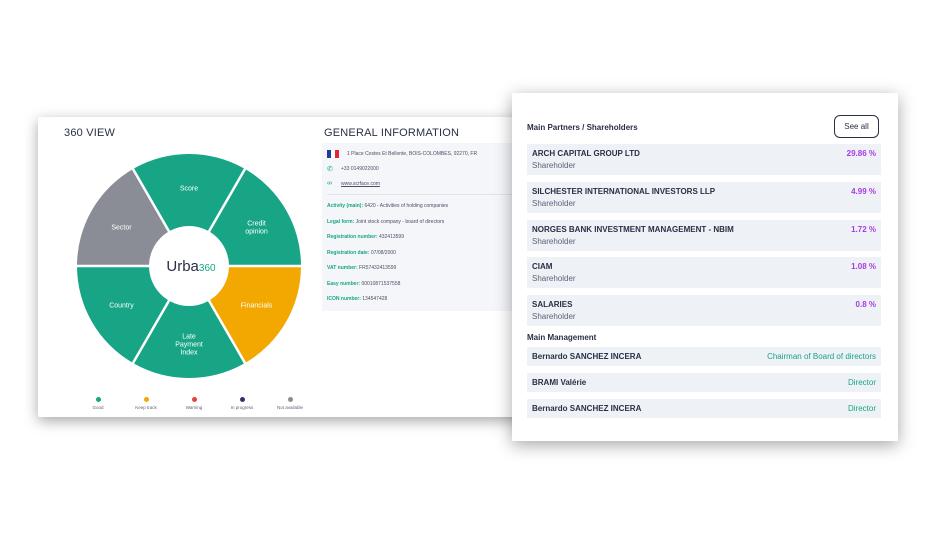 This screenshot has width=935, height=538. What do you see at coordinates (390, 237) in the screenshot?
I see `field-value: 432413599` at bounding box center [390, 237].